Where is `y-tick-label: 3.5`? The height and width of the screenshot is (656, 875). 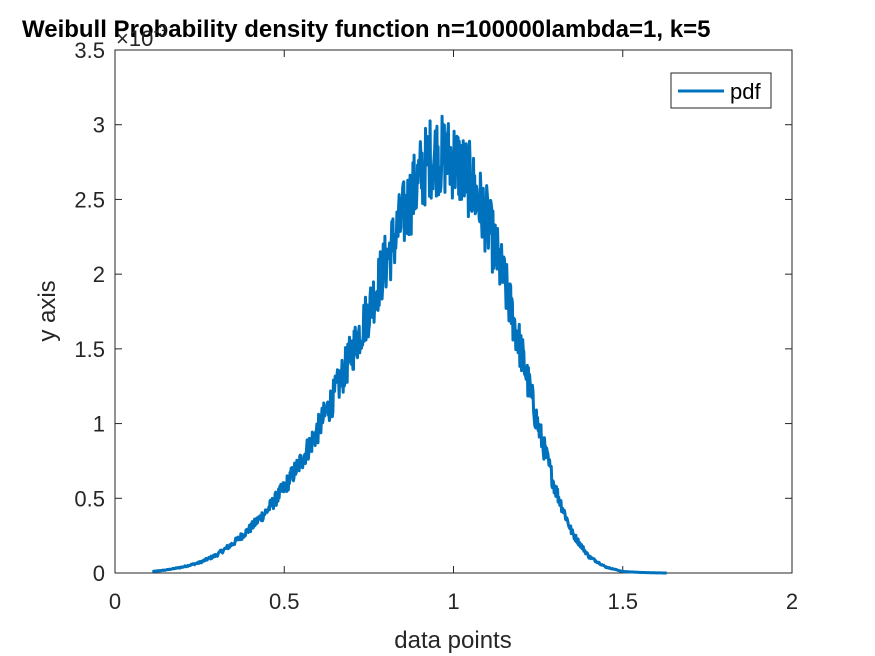
y-tick-label: 3.5 is located at coordinates (89, 50).